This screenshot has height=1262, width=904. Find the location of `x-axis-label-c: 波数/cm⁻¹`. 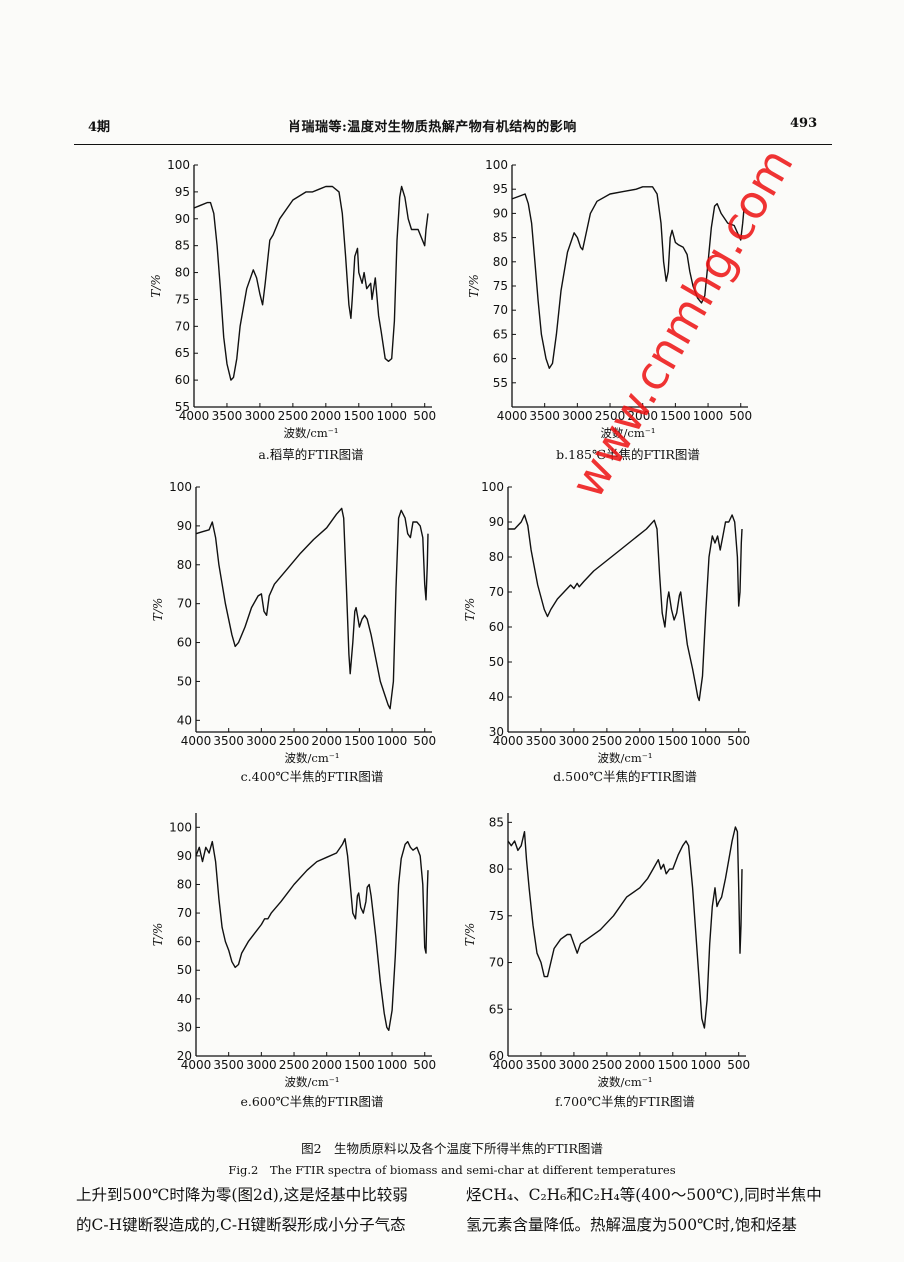

x-axis-label-c: 波数/cm⁻¹ is located at coordinates (312, 758).